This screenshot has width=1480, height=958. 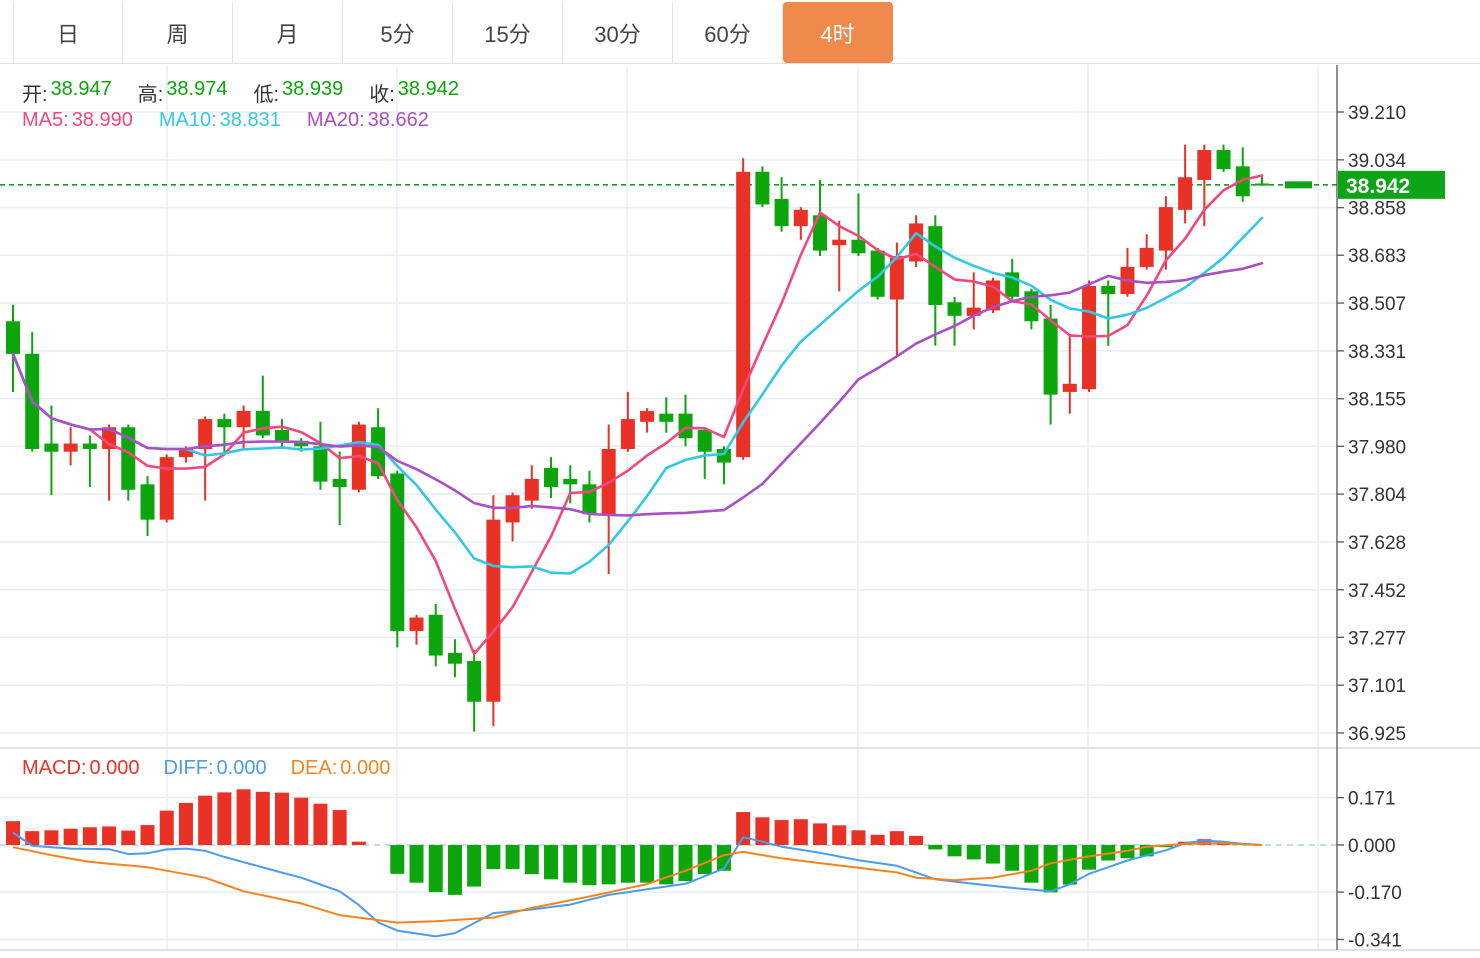 What do you see at coordinates (1377, 543) in the screenshot?
I see `axis-tick-label: 37.628` at bounding box center [1377, 543].